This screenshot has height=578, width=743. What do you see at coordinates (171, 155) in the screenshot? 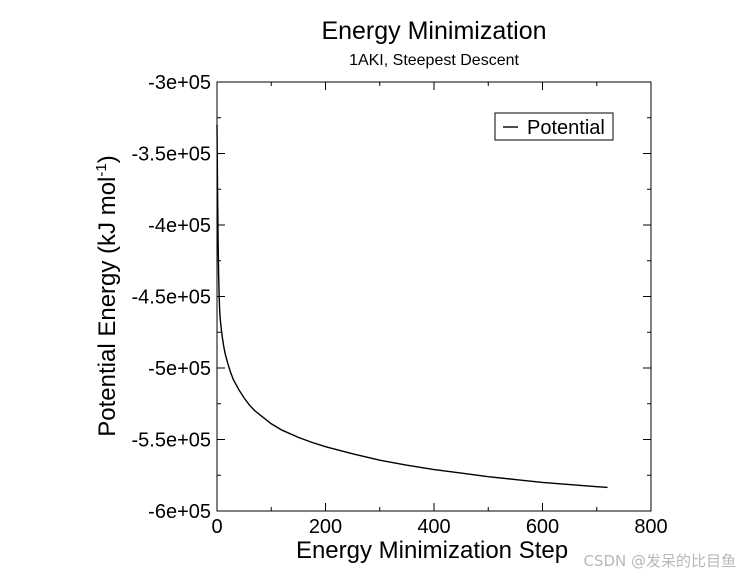
I see `y-tick-label: -3.5e+05` at bounding box center [171, 155].